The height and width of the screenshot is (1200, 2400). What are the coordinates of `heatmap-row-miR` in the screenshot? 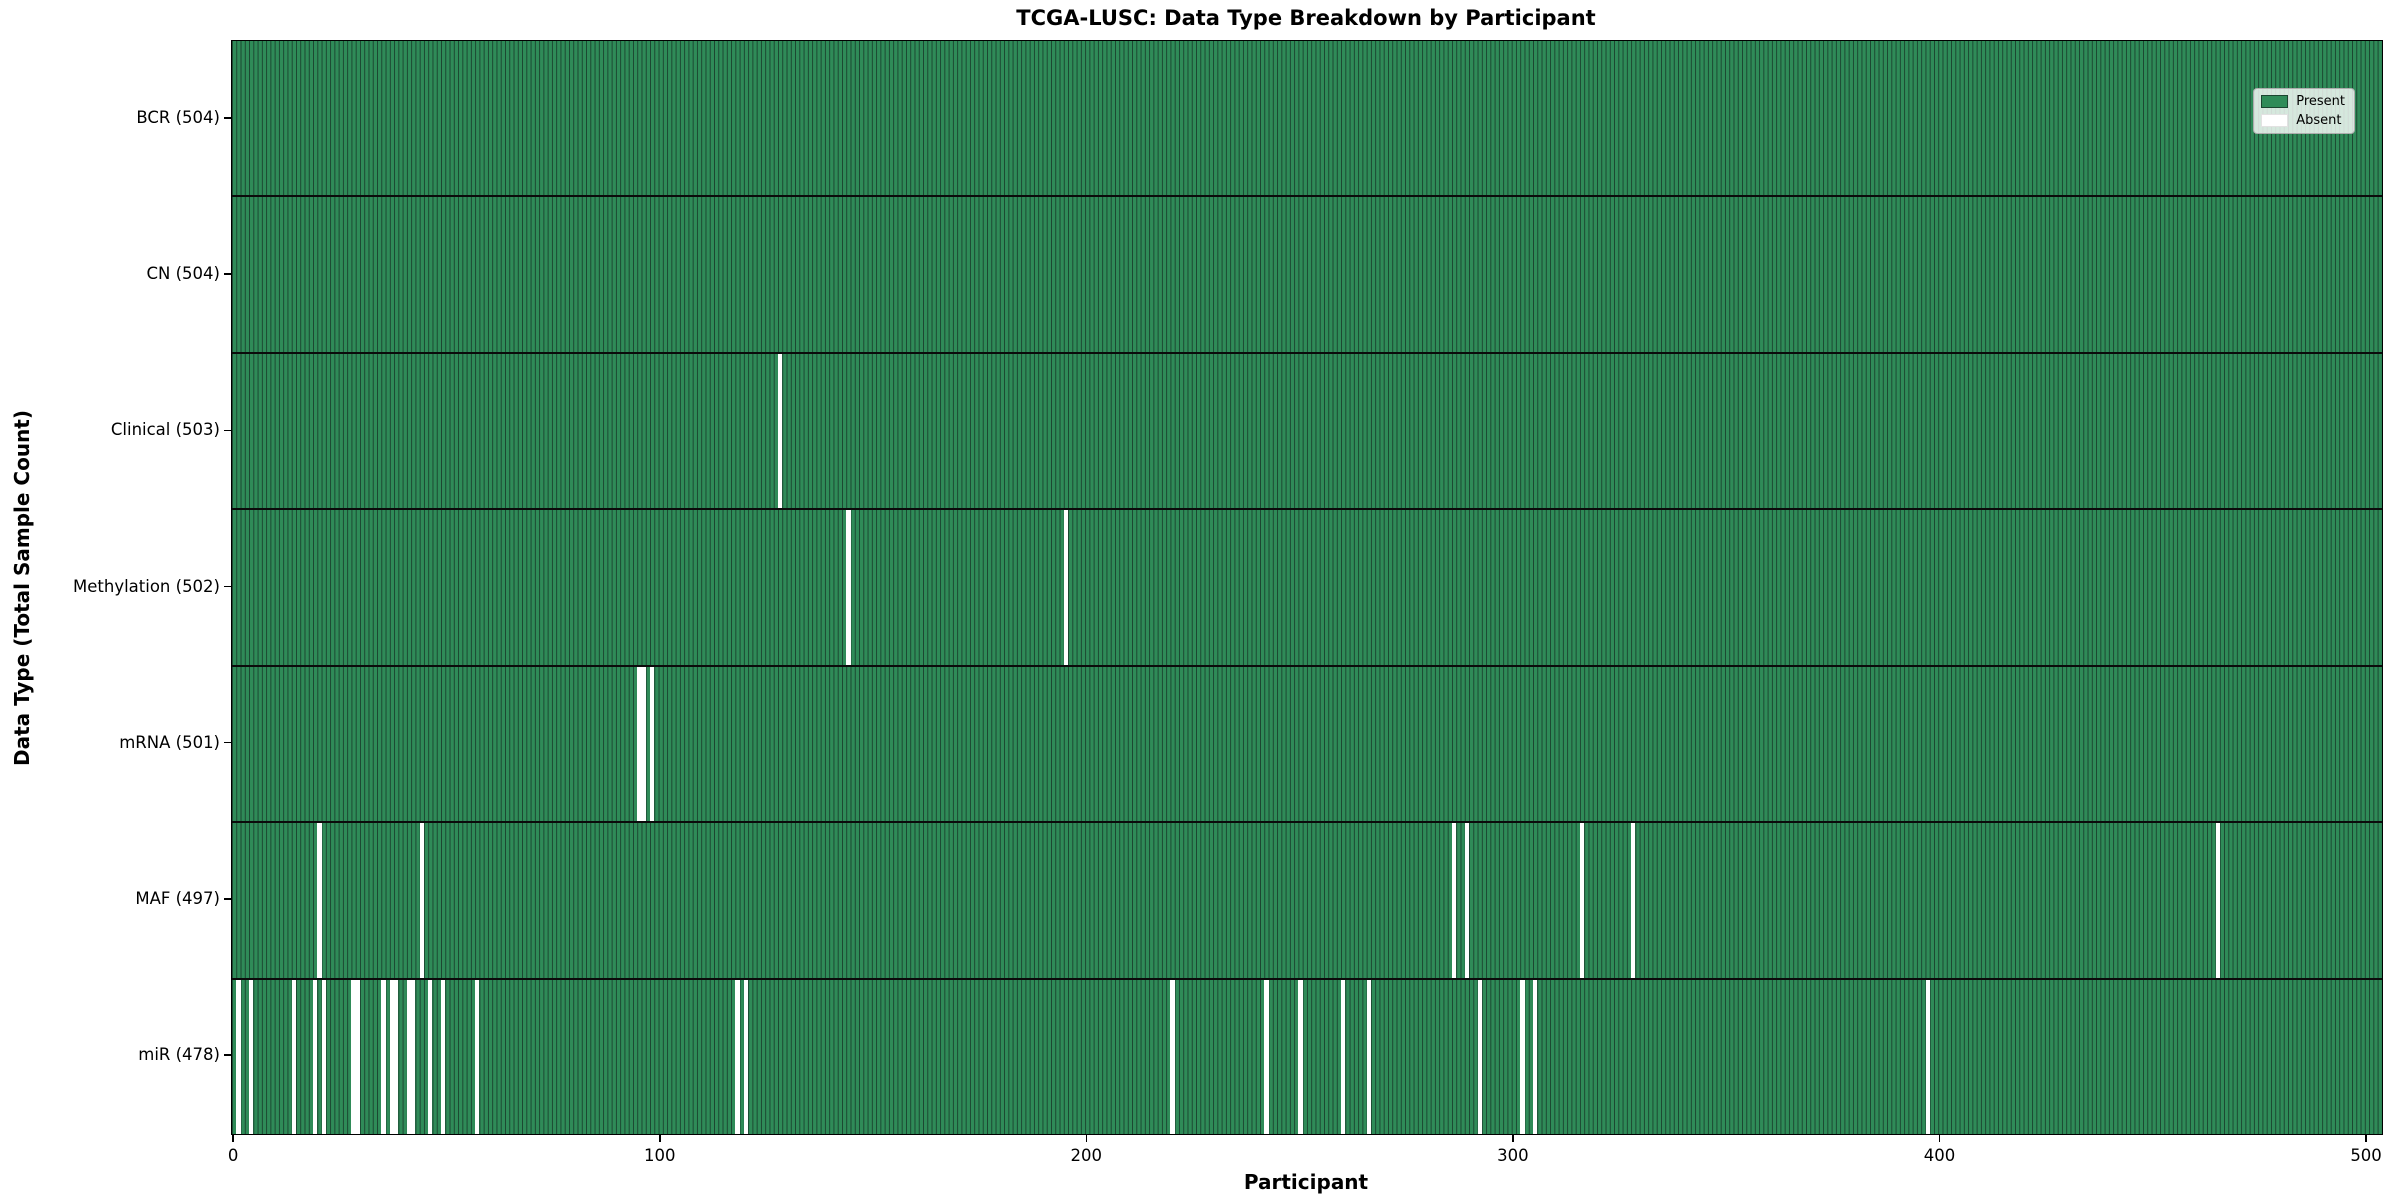 It's located at (1307, 1056).